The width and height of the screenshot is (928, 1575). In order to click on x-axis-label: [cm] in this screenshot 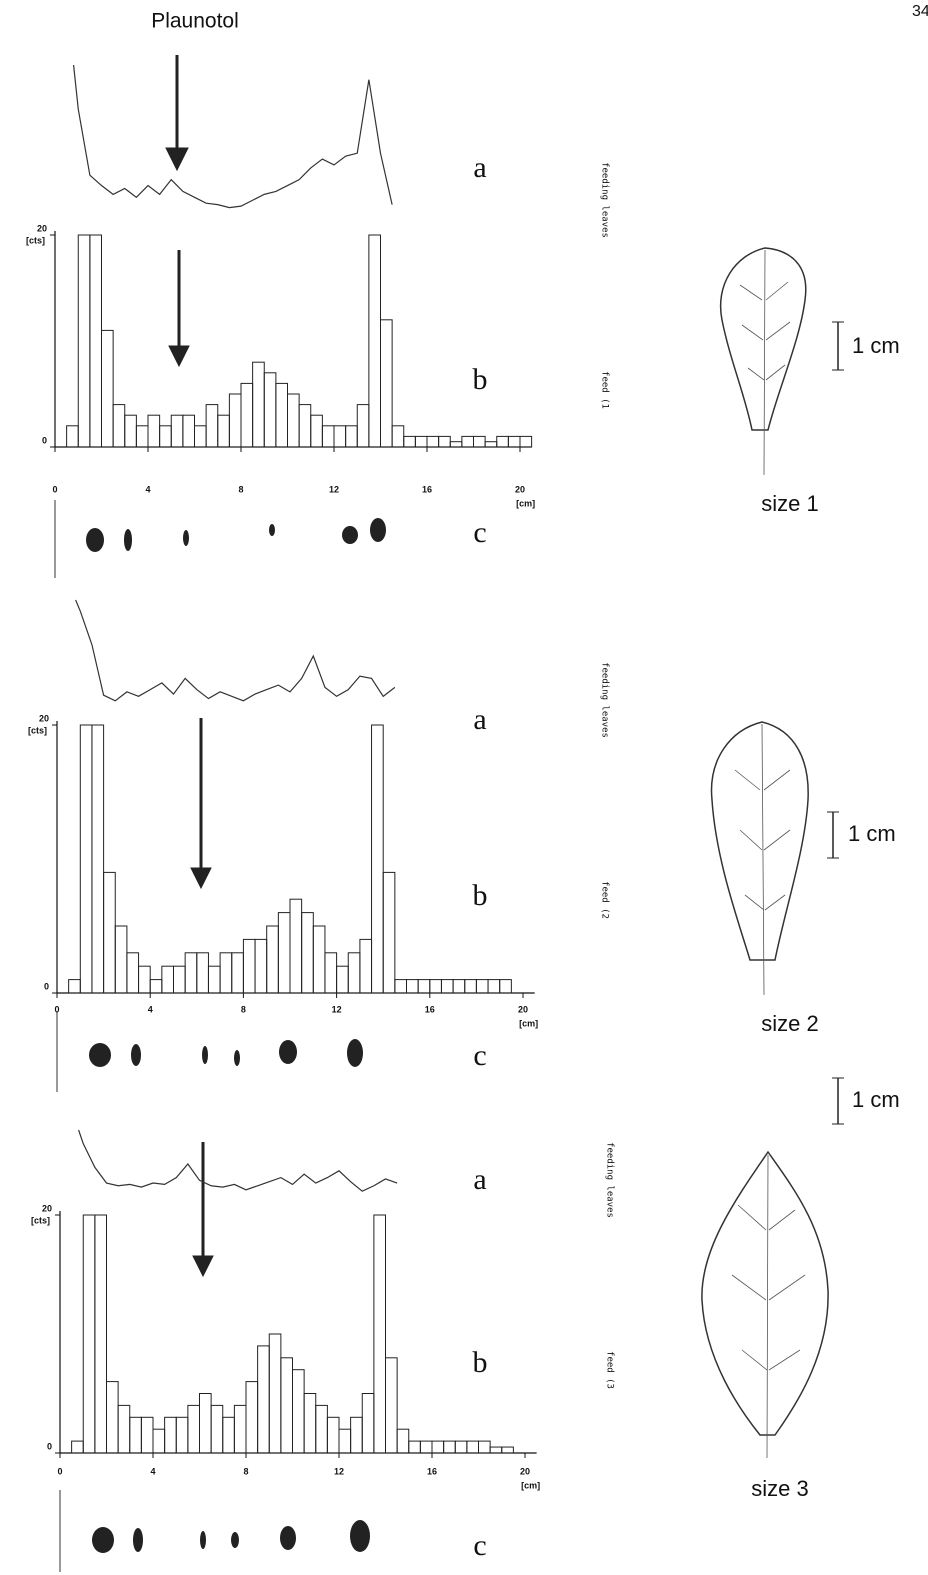, I will do `click(530, 1485)`.